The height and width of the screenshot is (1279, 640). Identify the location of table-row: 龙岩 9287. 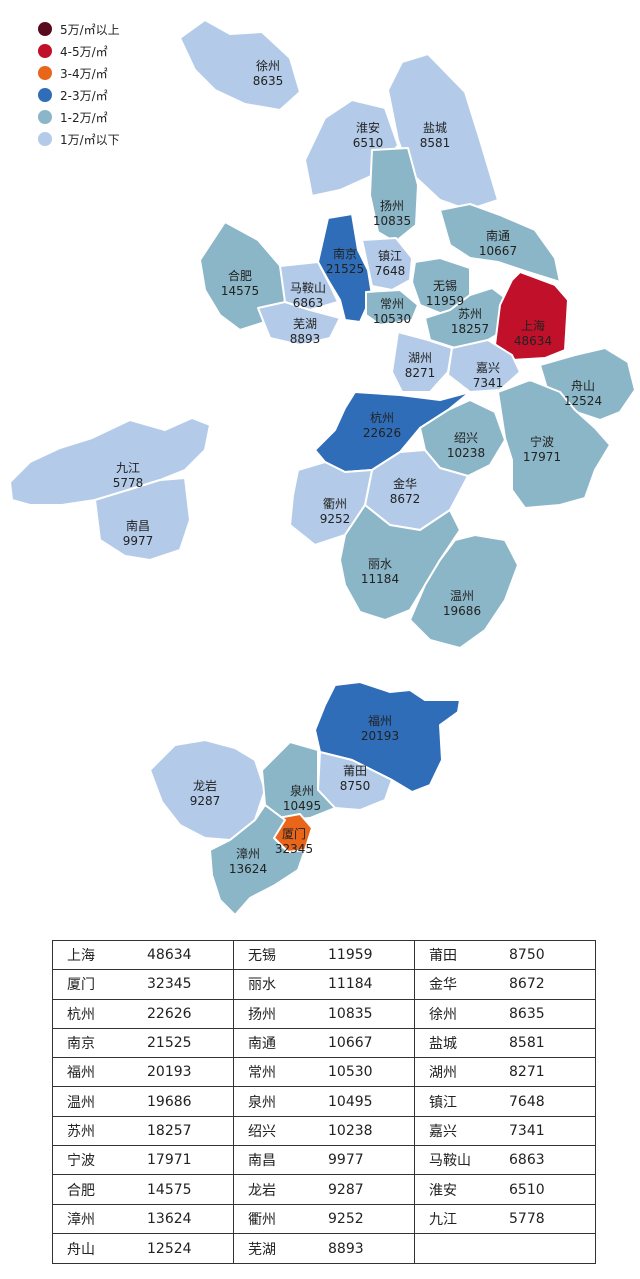
(324, 1190).